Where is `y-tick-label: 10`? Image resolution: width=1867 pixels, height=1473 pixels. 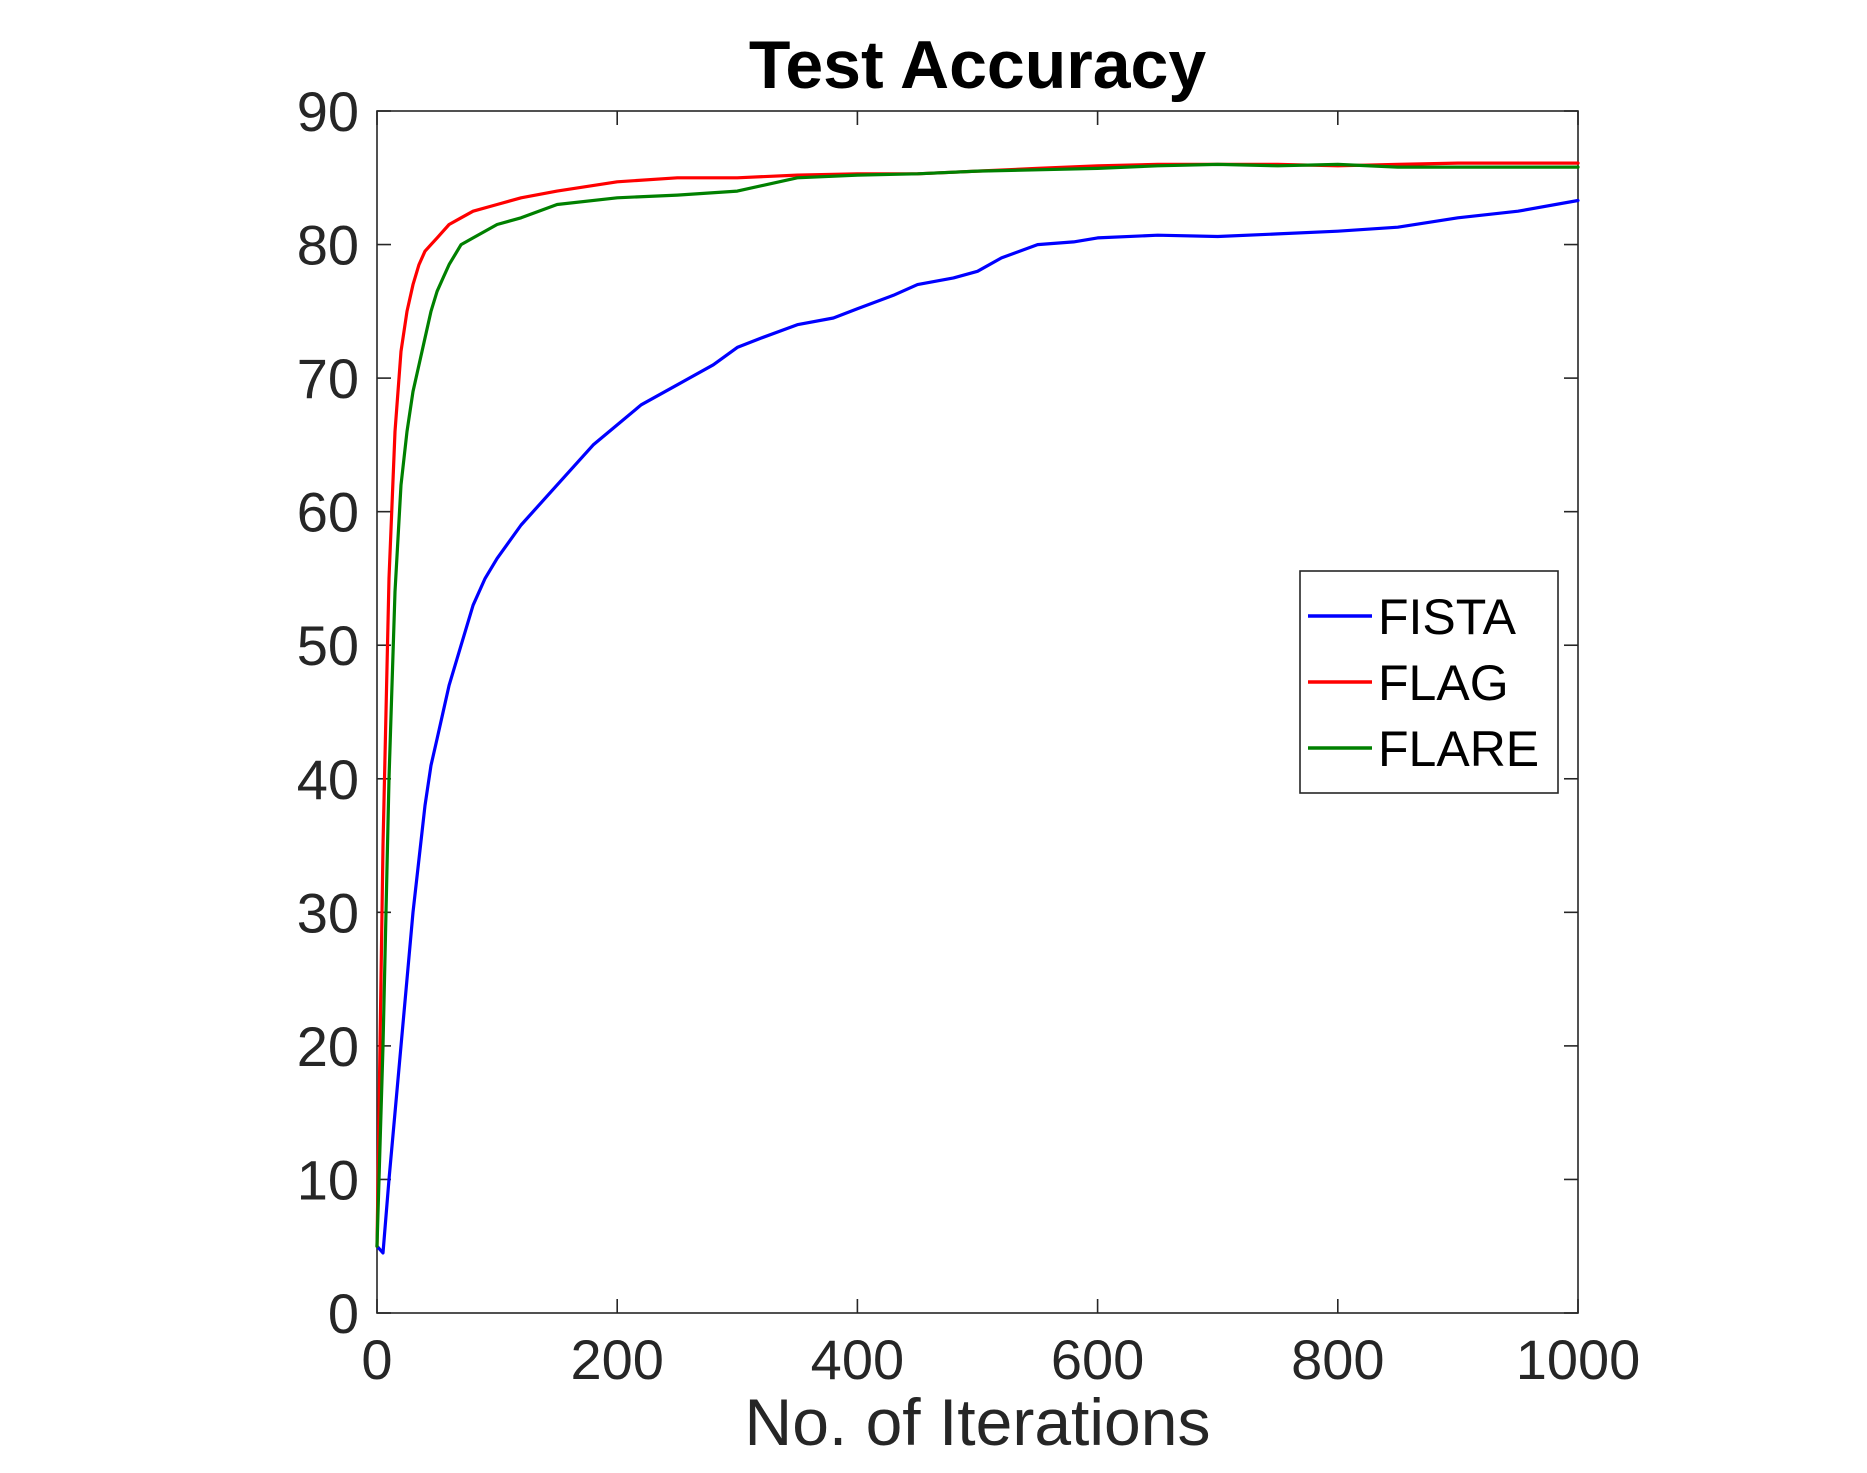
y-tick-label: 10 is located at coordinates (328, 1179).